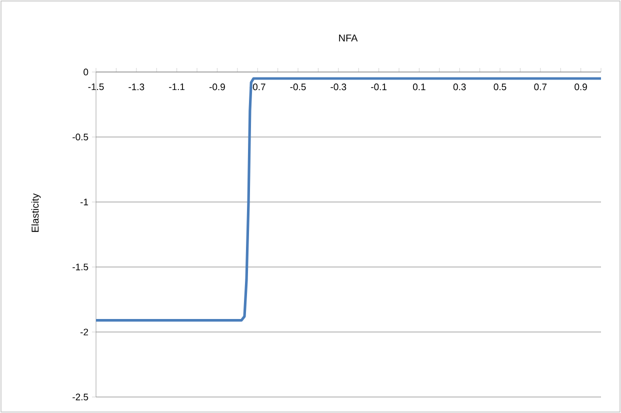  Describe the element at coordinates (348, 38) in the screenshot. I see `chart-title: NFA` at that location.